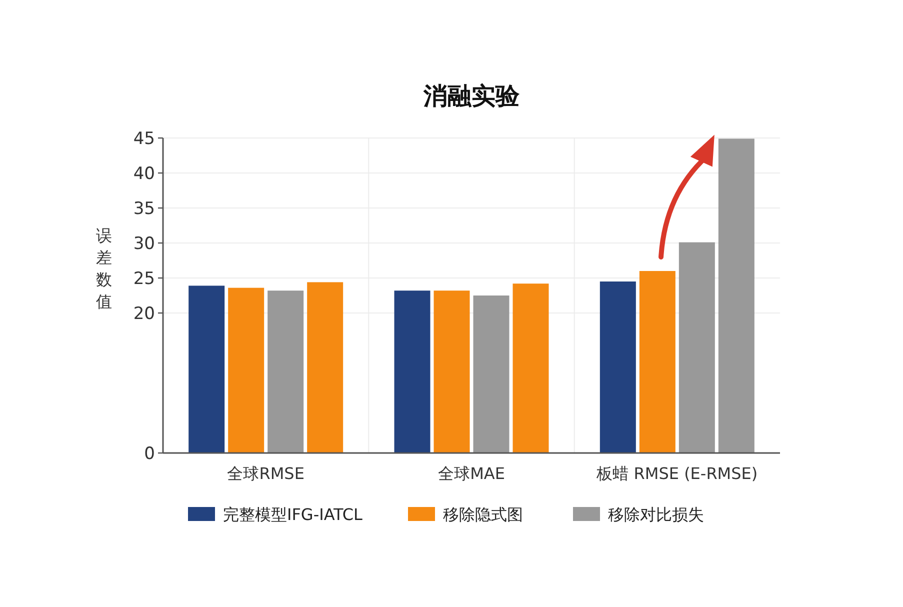  I want to click on x-tick-label: 全球RMSE, so click(265, 473).